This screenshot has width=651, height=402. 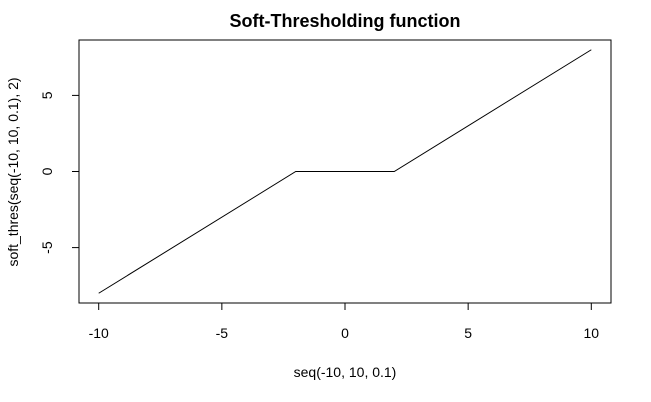 What do you see at coordinates (345, 21) in the screenshot?
I see `chart-title: Soft-Thresholding function` at bounding box center [345, 21].